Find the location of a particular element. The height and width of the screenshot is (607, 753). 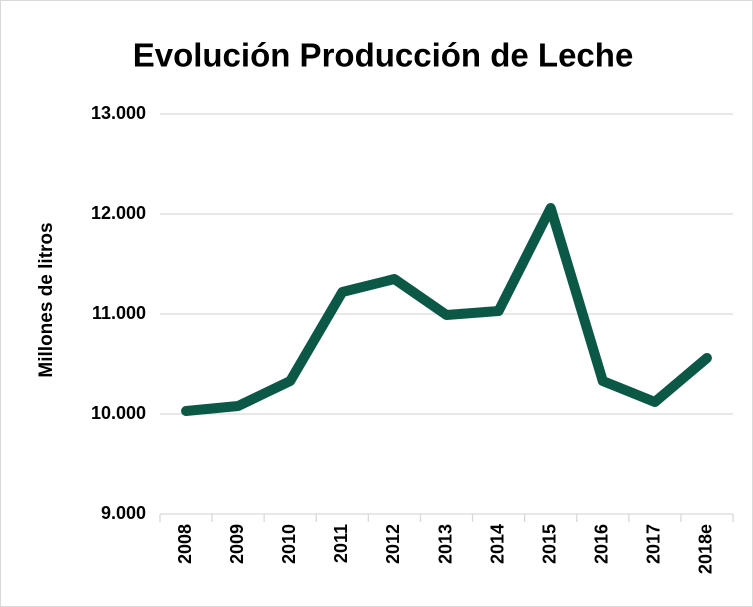

chart-title: Evolución Producción de Leche is located at coordinates (383, 55).